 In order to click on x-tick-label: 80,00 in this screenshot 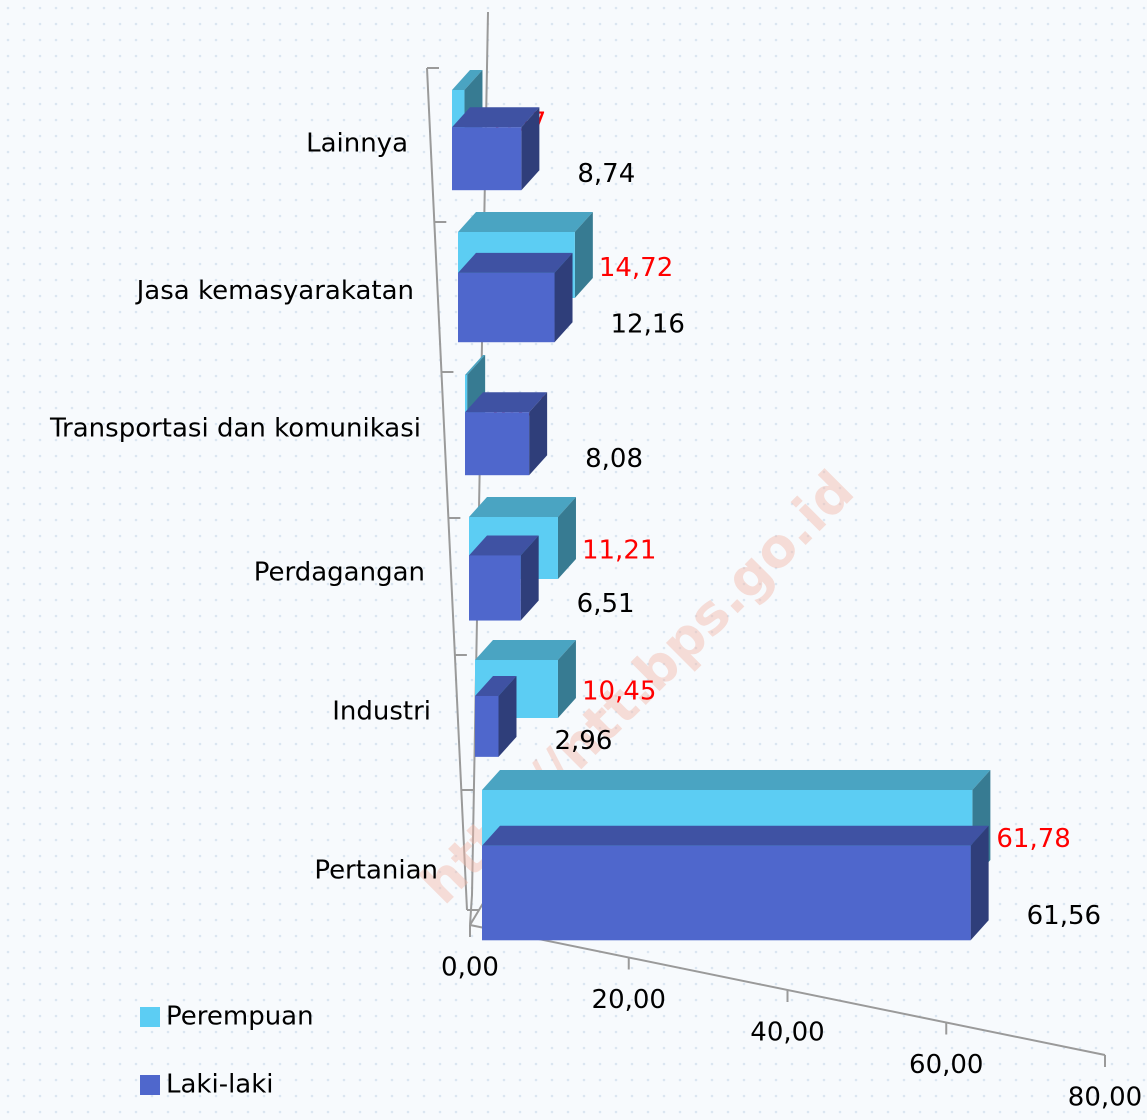, I will do `click(1105, 1098)`.